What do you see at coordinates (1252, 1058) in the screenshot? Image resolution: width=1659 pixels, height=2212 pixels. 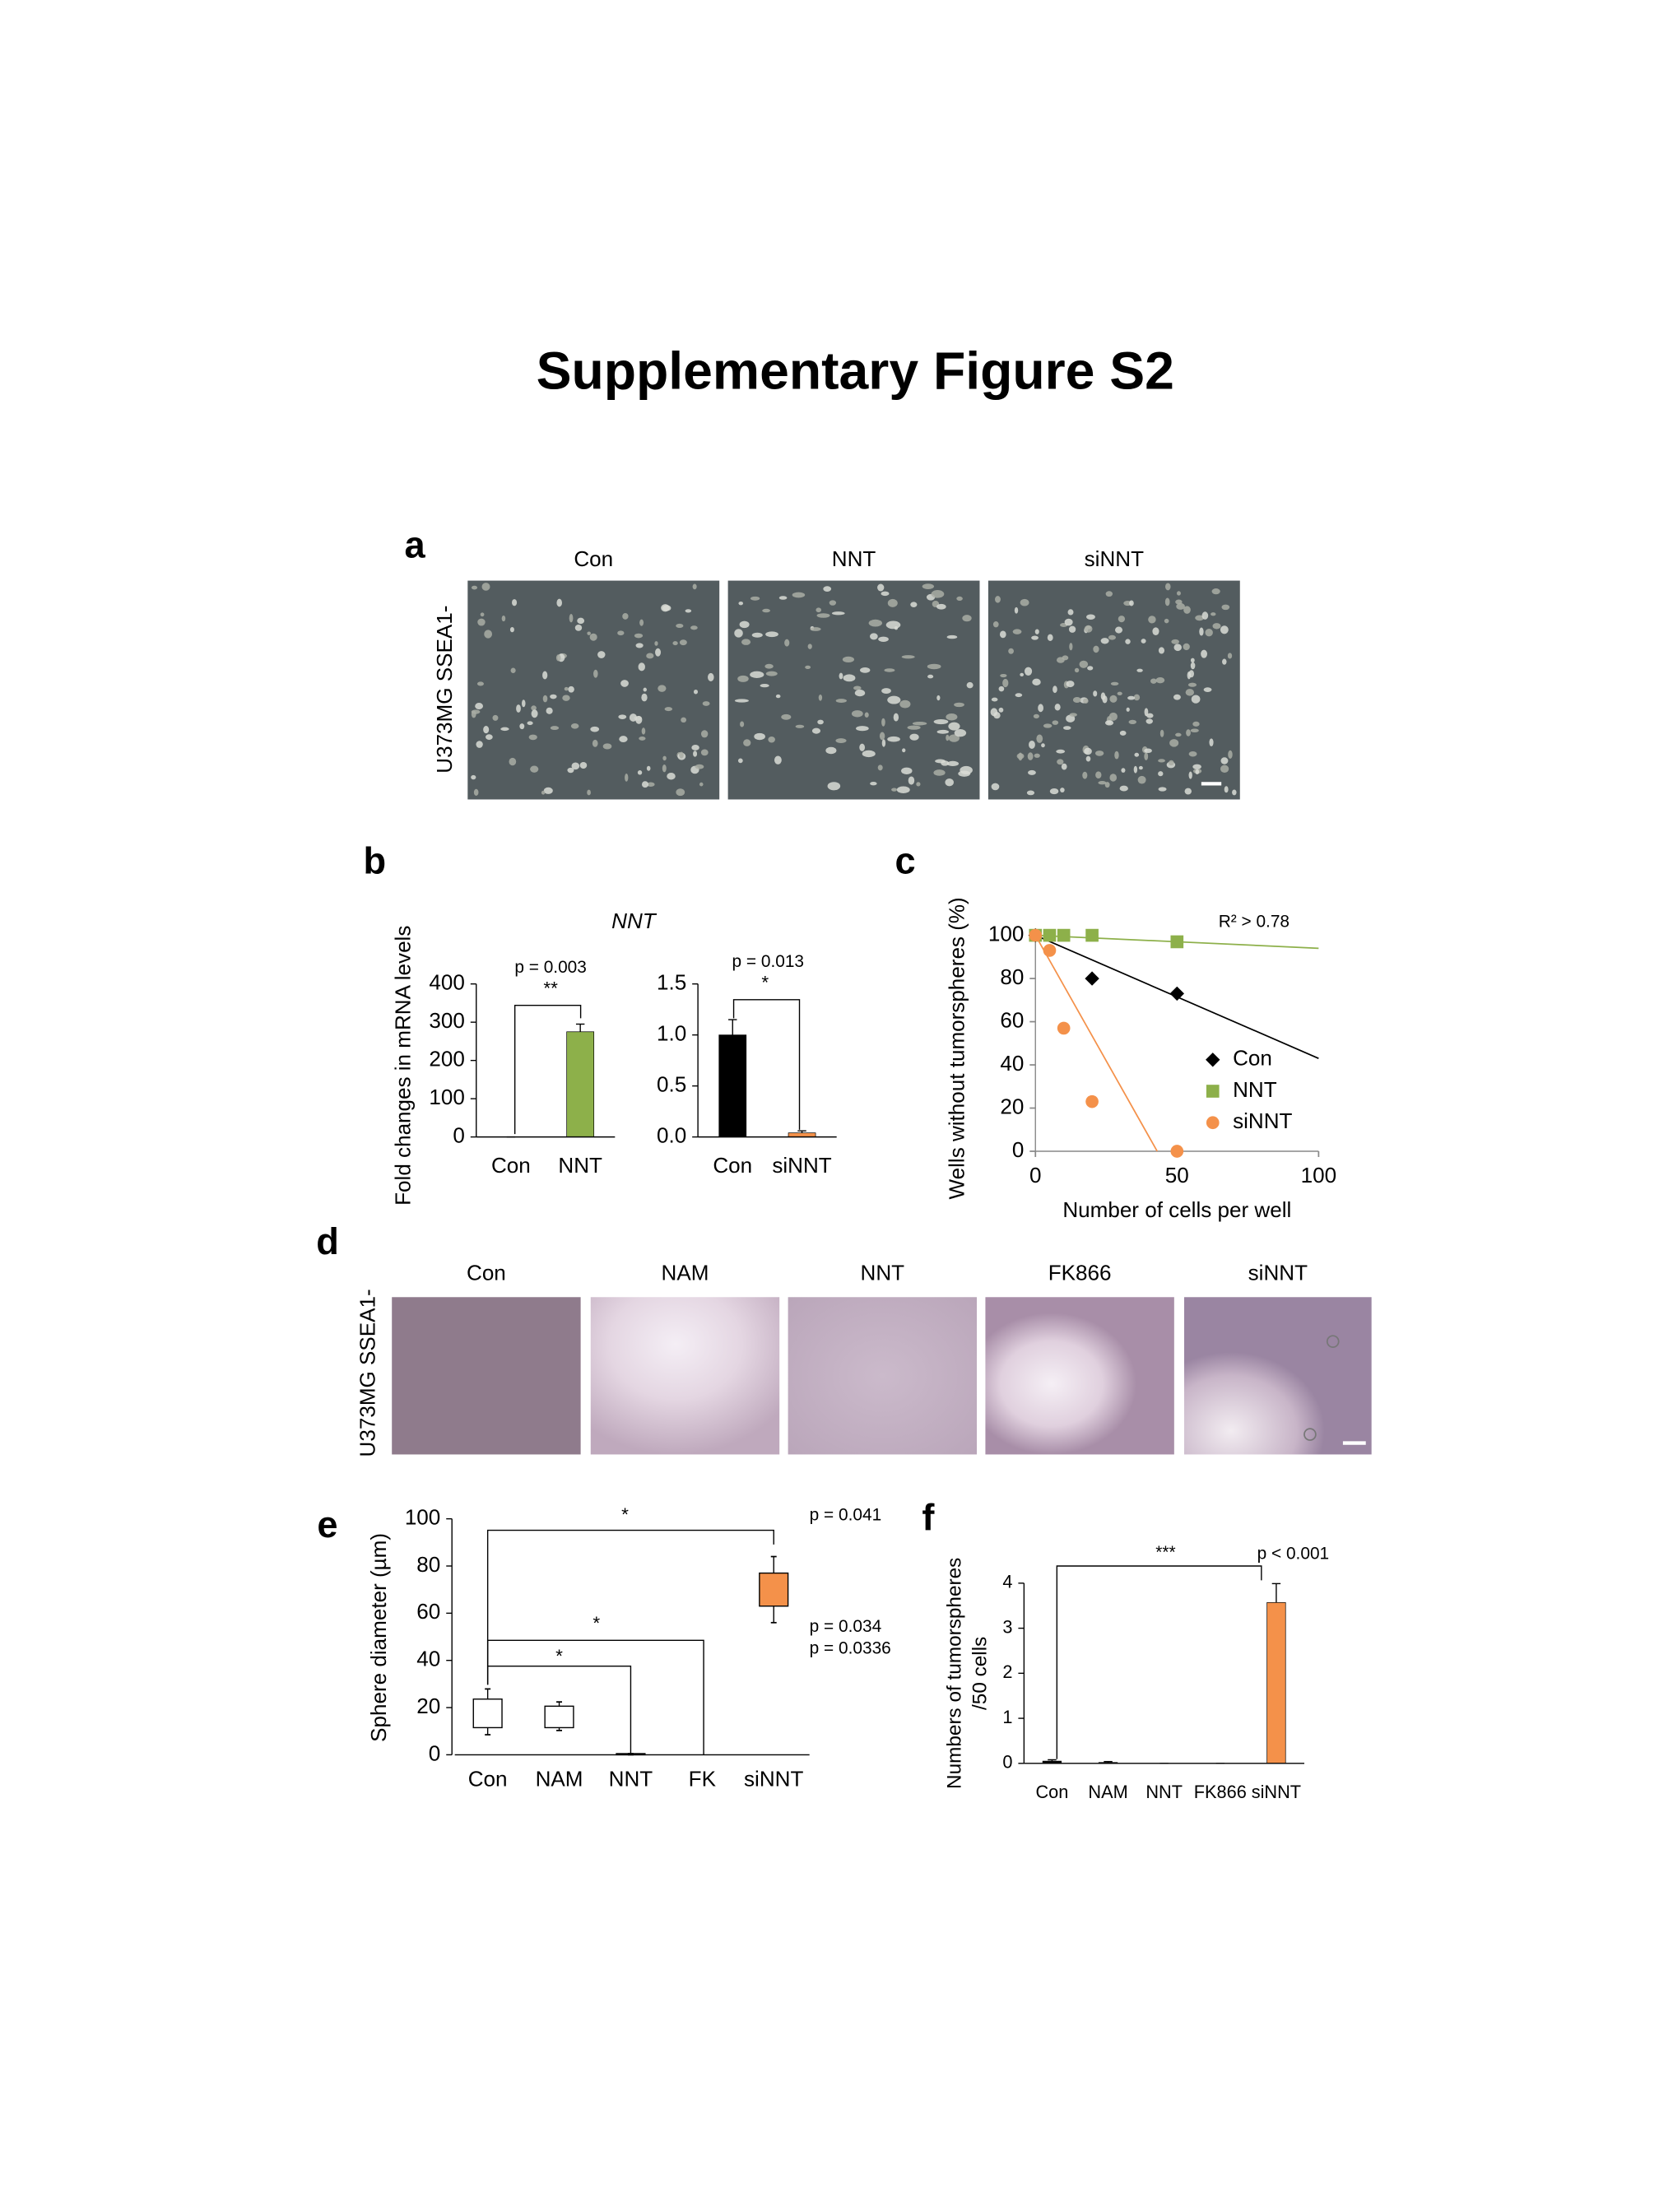 I see `legend-label: Con` at bounding box center [1252, 1058].